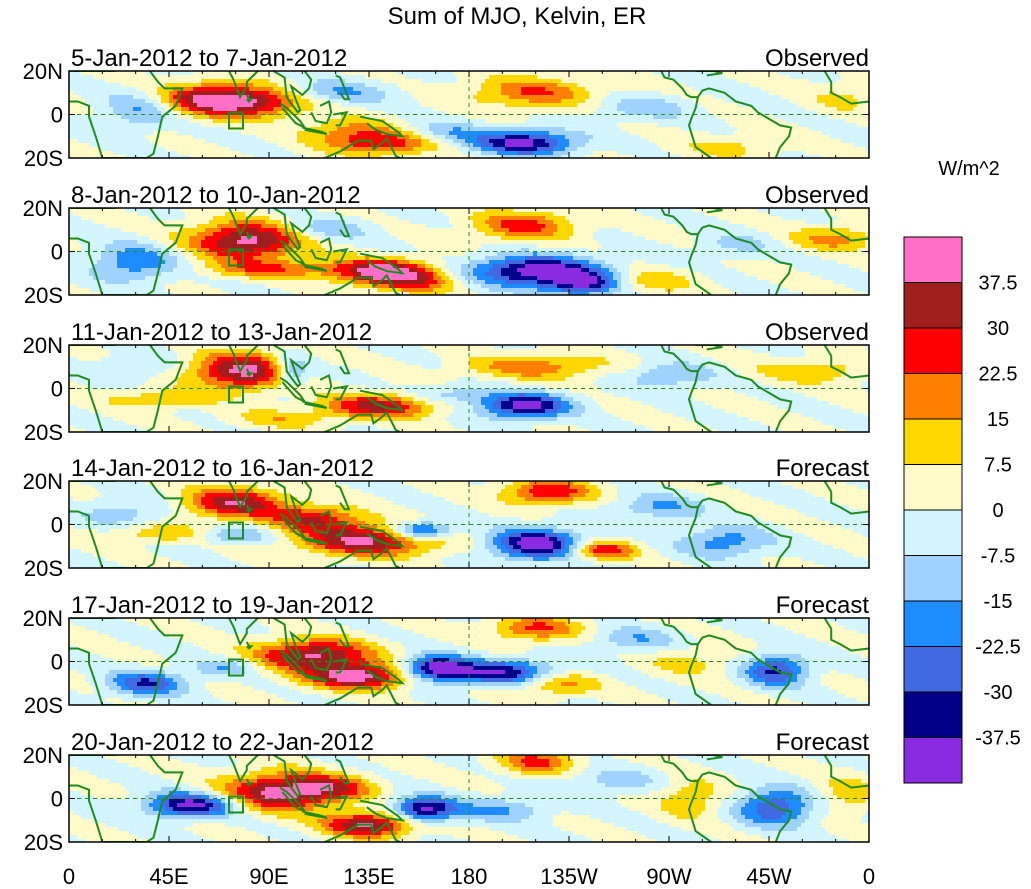 The width and height of the screenshot is (1031, 889). Describe the element at coordinates (216, 195) in the screenshot. I see `panel-date-range: 8-Jan-2012 to 10-Jan-2012` at that location.